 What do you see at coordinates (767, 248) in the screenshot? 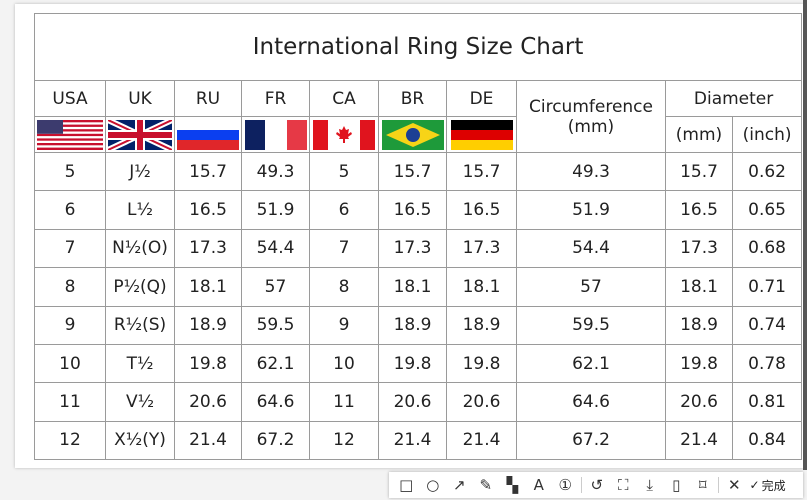
I see `cell-diameter-inch: 0.68` at bounding box center [767, 248].